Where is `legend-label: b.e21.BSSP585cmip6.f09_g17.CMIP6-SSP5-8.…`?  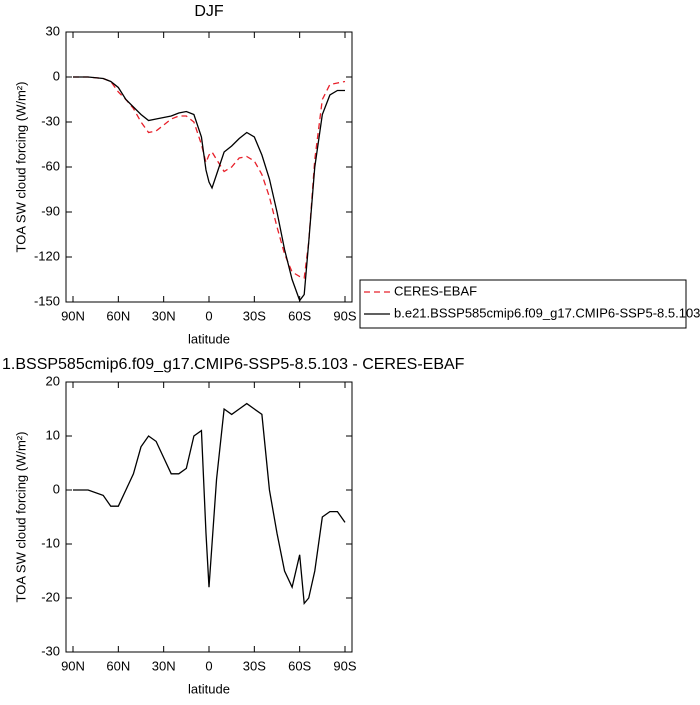 legend-label: b.e21.BSSP585cmip6.f09_g17.CMIP6-SSP5-8.… is located at coordinates (547, 312).